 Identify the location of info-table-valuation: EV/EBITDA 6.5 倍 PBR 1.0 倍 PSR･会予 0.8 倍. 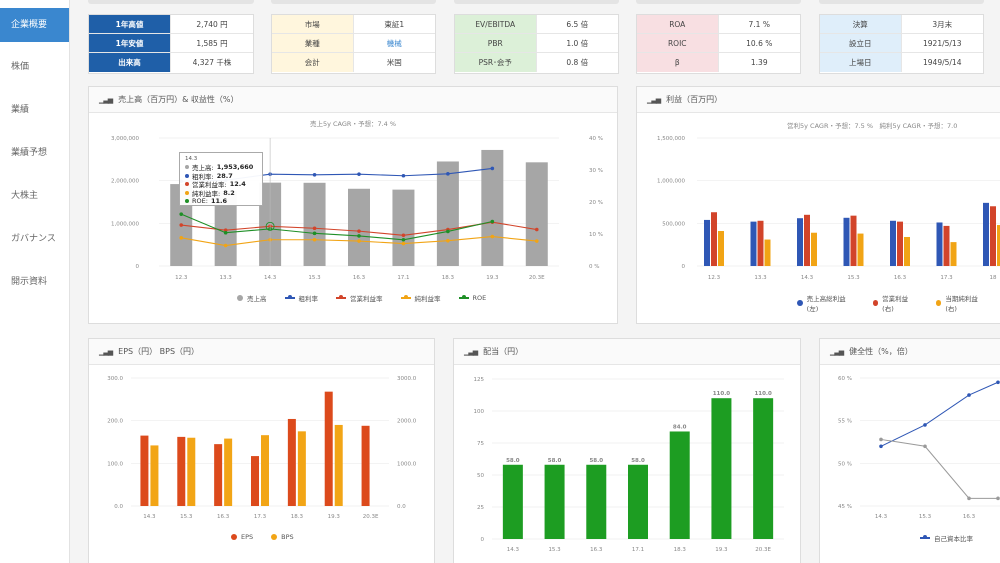
(536, 44).